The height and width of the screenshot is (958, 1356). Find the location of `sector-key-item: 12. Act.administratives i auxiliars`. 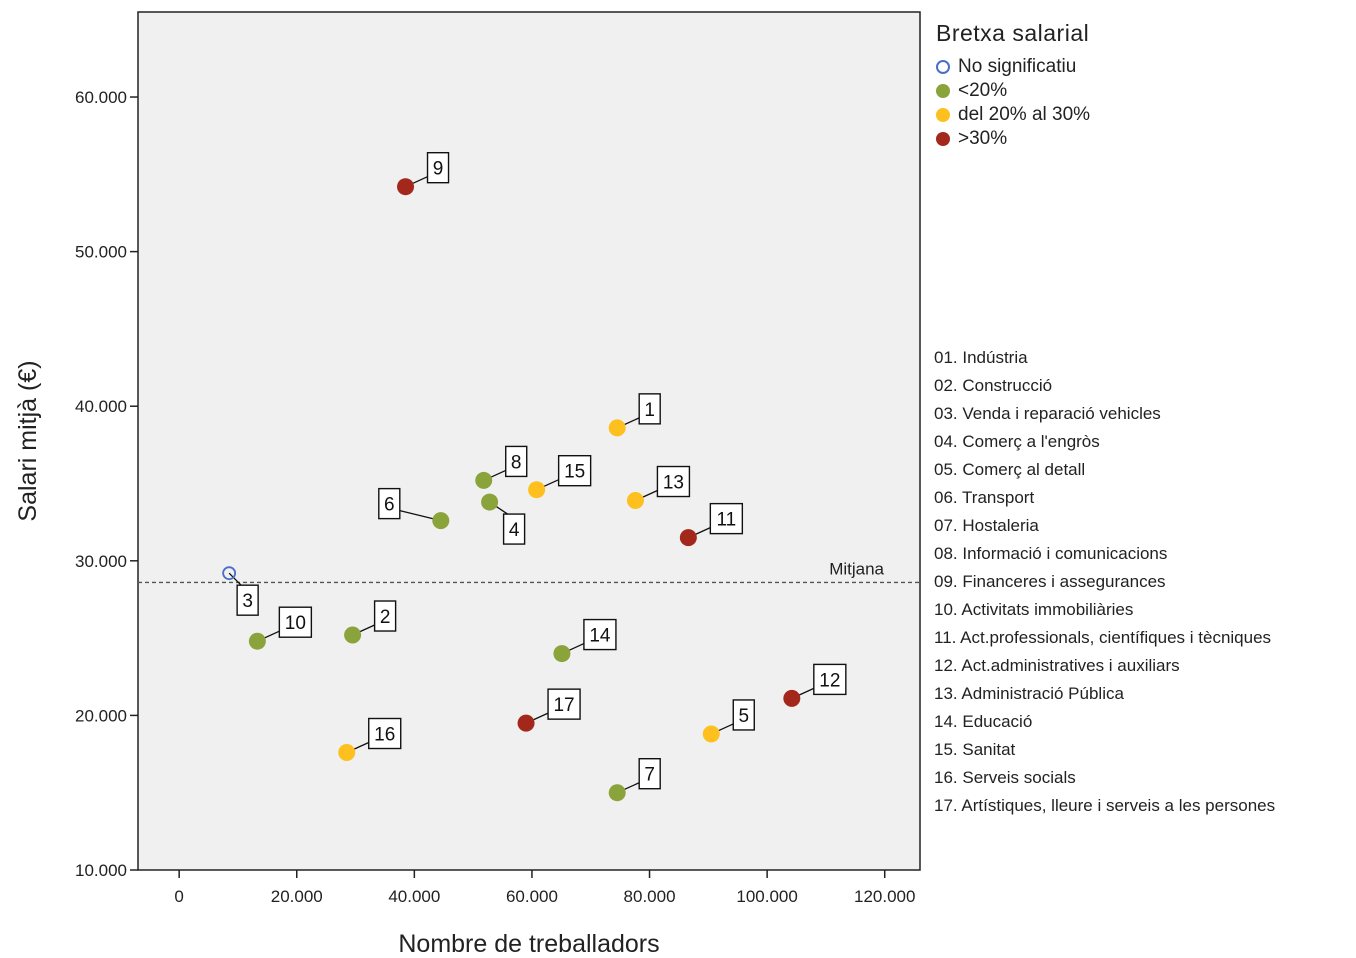

sector-key-item: 12. Act.administratives i auxiliars is located at coordinates (1057, 665).